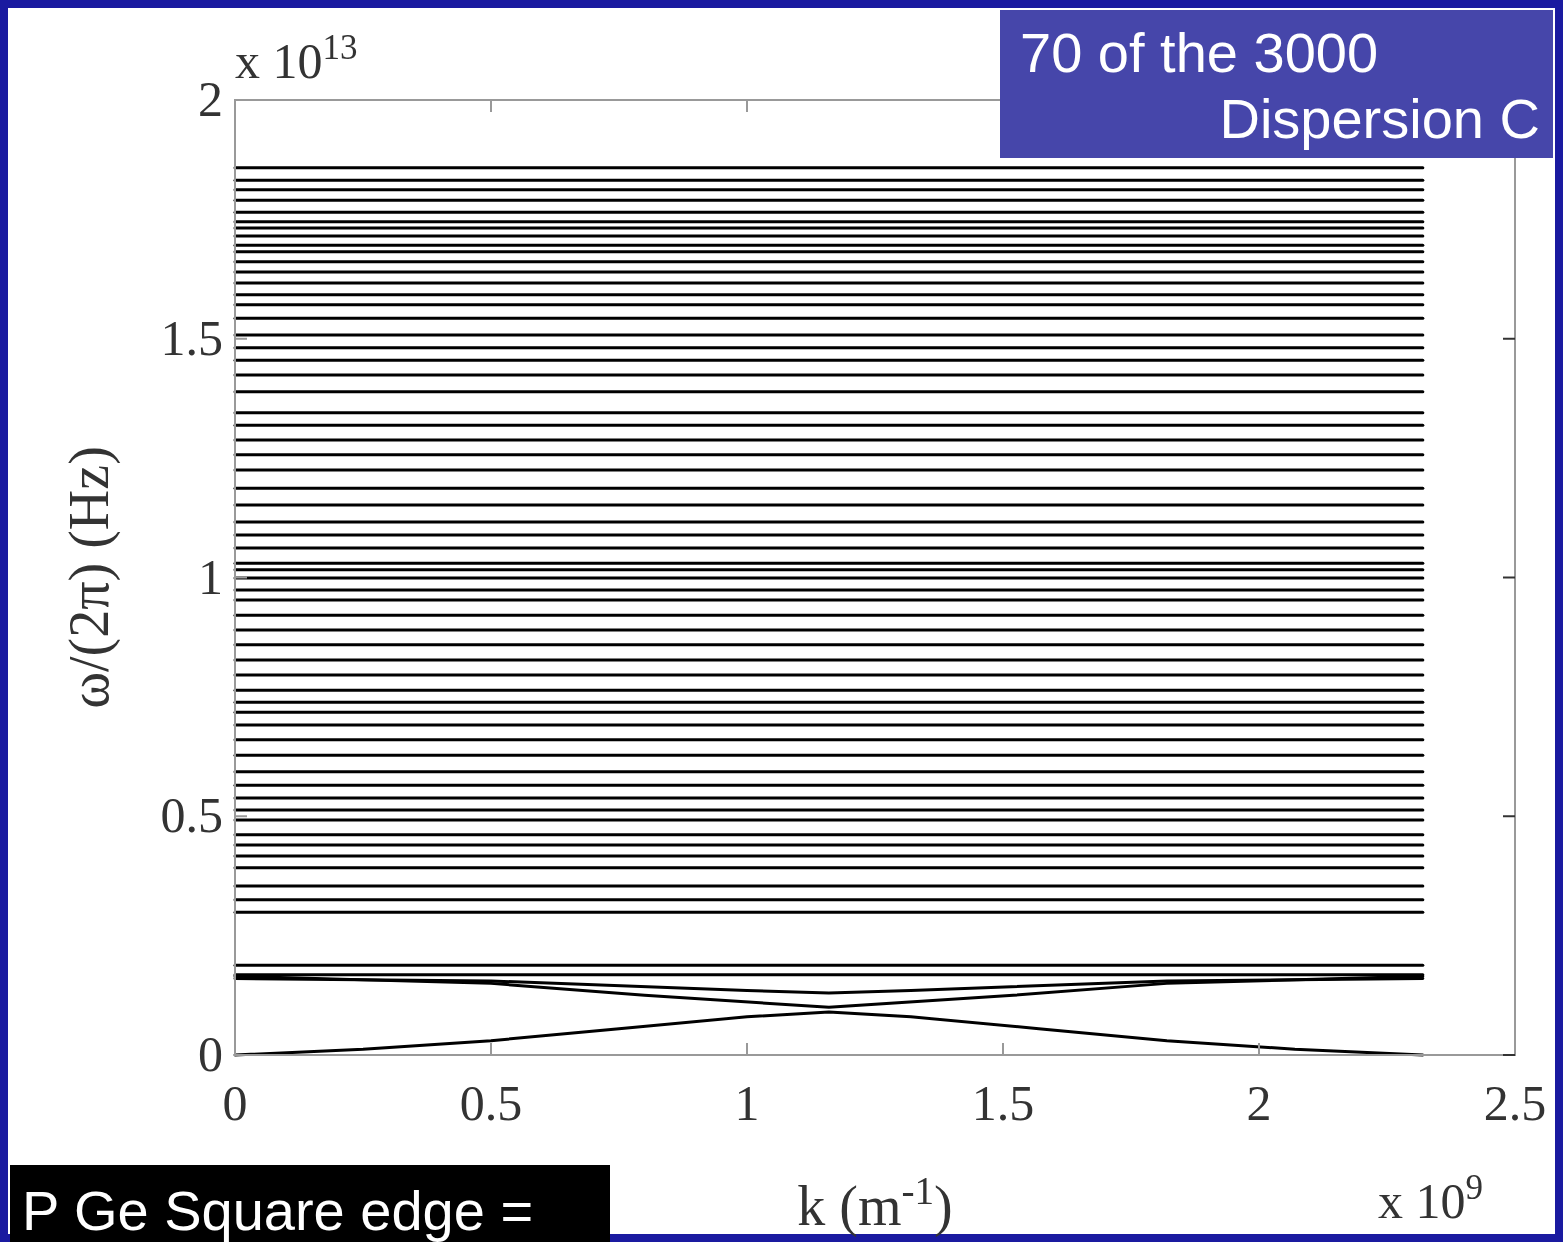 The height and width of the screenshot is (1242, 1563). What do you see at coordinates (1515, 1103) in the screenshot?
I see `x-tick-label: 2.5` at bounding box center [1515, 1103].